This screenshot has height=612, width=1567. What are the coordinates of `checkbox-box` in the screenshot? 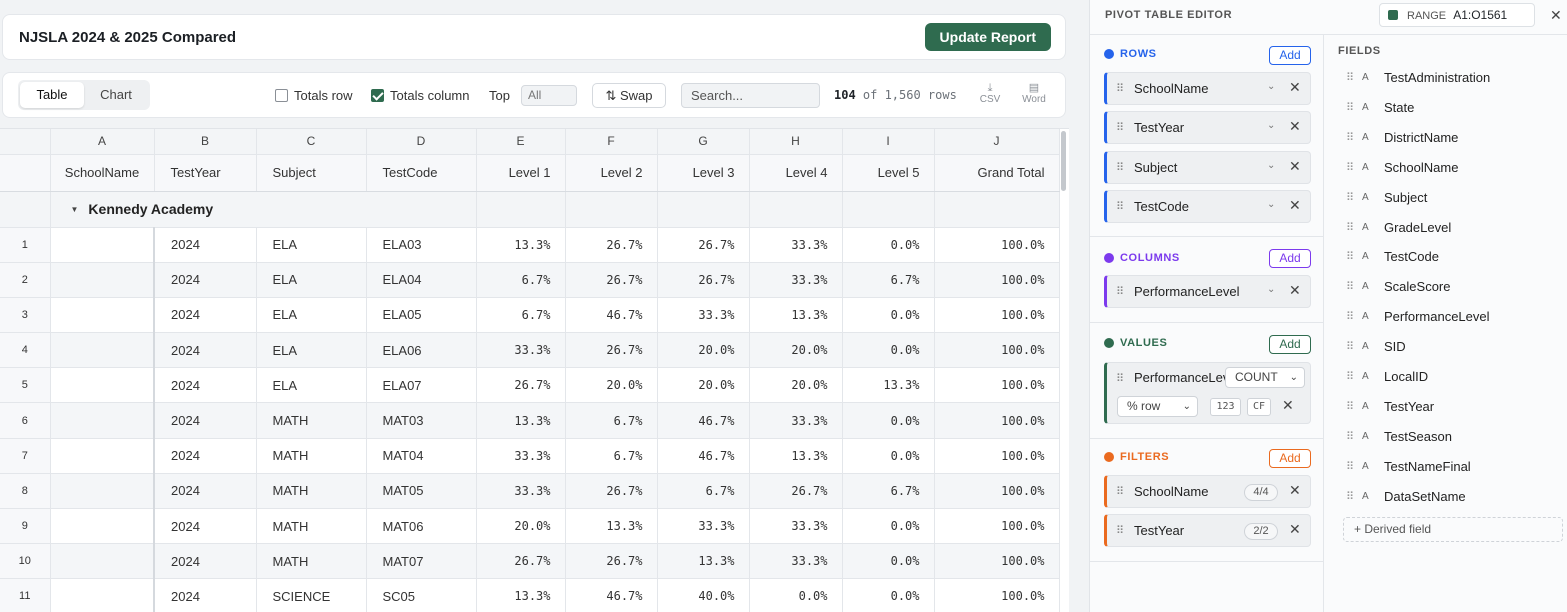 It's located at (281, 95).